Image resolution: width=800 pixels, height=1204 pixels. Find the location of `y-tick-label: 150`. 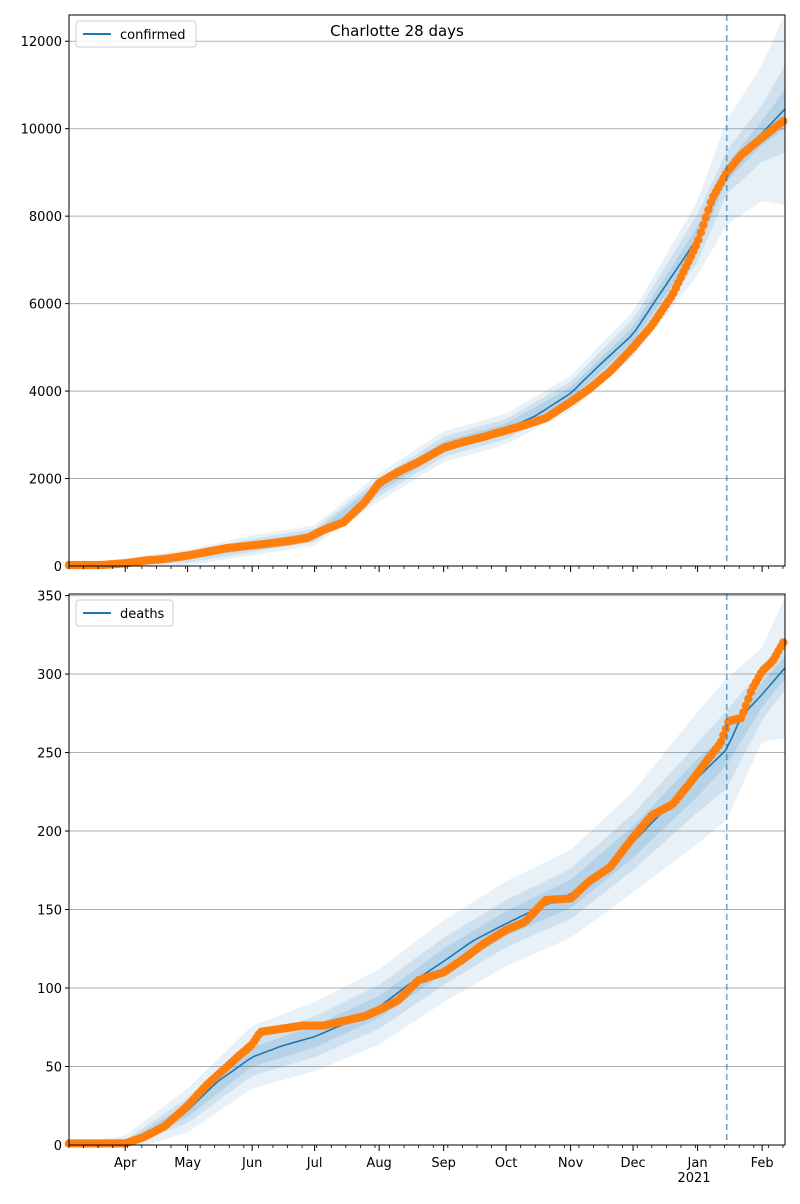

y-tick-label: 150 is located at coordinates (49, 911).